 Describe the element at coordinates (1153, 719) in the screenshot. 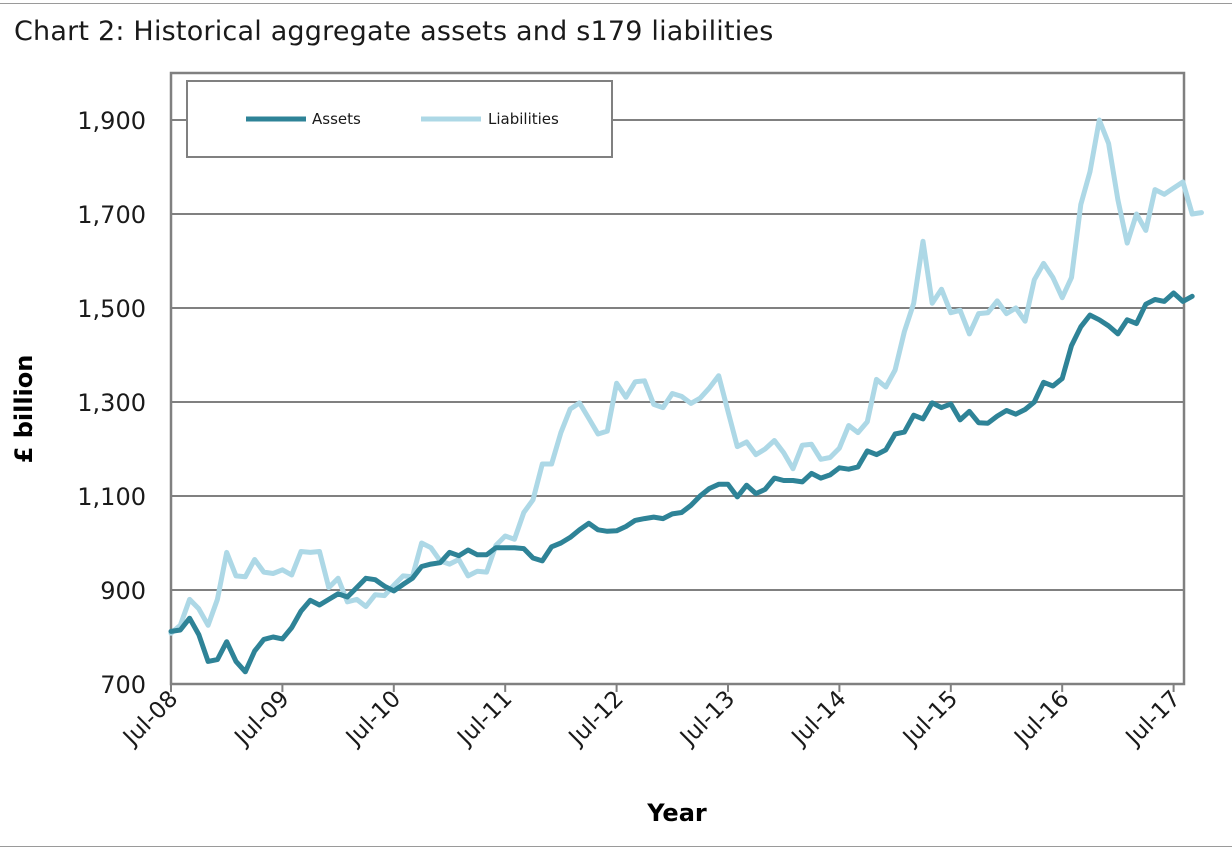

I see `x-tick-label: Jul-17` at that location.